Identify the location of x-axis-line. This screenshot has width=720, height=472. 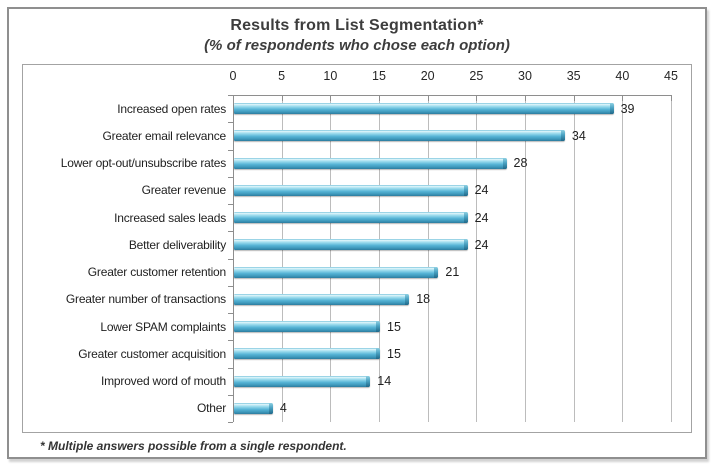
(452, 95).